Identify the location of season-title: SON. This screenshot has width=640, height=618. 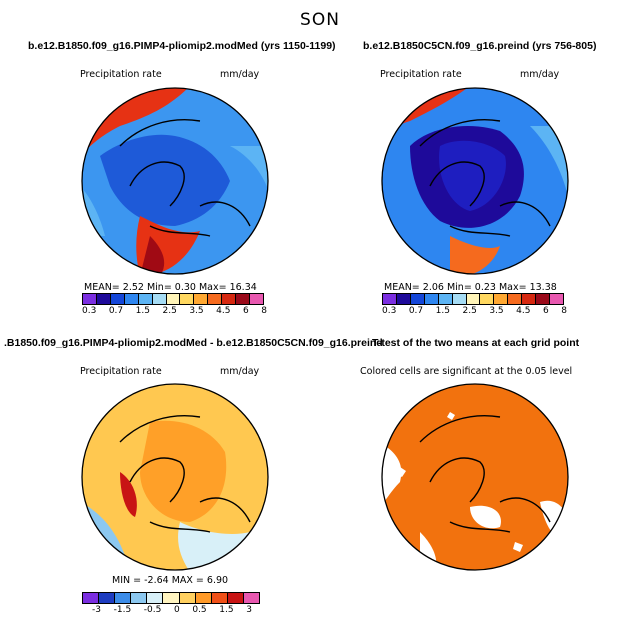
(320, 20).